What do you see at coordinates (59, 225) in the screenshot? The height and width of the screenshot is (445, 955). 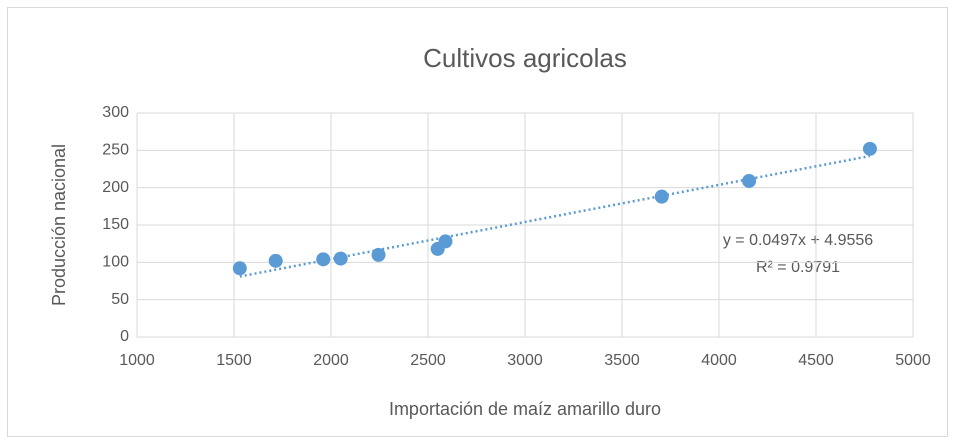 I see `y-axis-label: Producción nacional` at bounding box center [59, 225].